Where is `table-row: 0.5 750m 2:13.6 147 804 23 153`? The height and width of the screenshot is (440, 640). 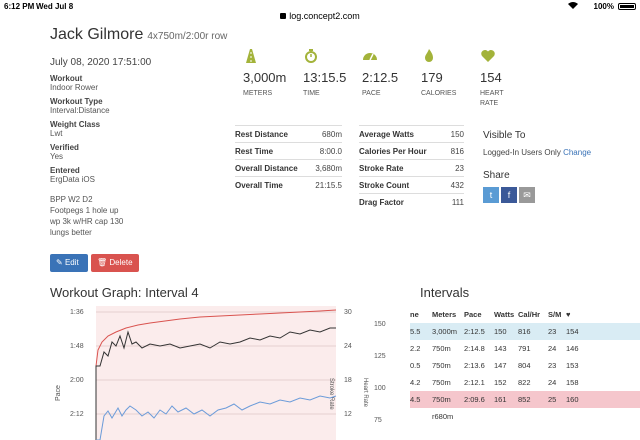 table-row: 0.5 750m 2:13.6 147 804 23 153 is located at coordinates (525, 365).